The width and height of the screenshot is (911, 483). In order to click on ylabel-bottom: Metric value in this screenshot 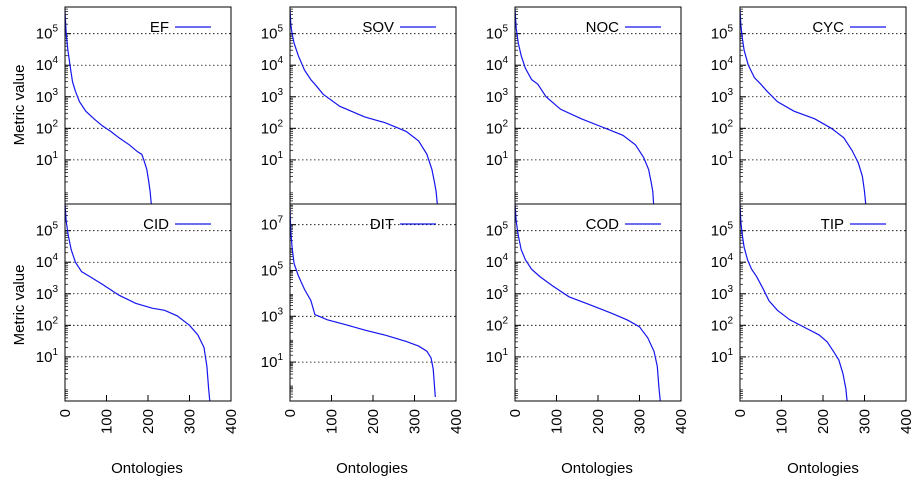, I will do `click(19, 305)`.